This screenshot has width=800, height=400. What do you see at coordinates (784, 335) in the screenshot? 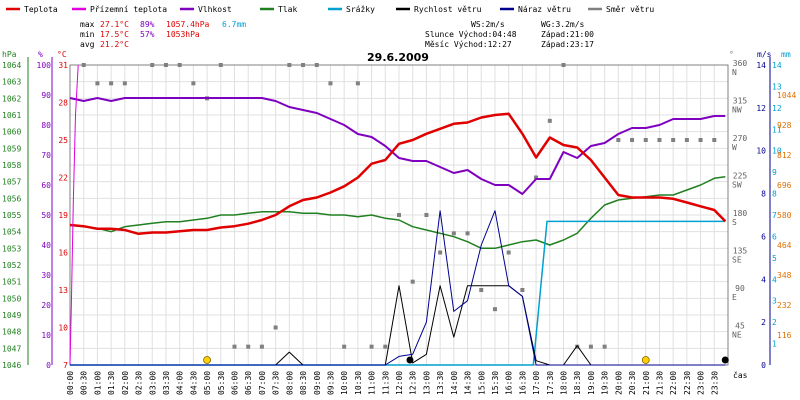
I see `tick-mm: 116` at bounding box center [784, 335].